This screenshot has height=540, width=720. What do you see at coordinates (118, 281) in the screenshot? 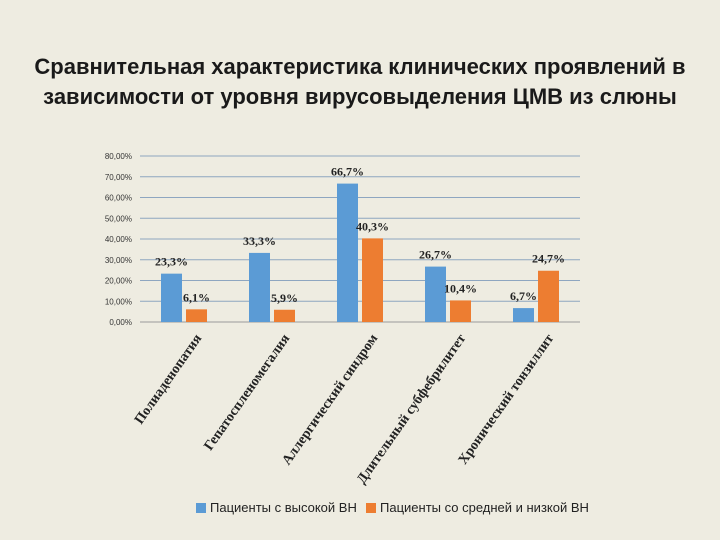
I see `y-tick-label: 20,00%` at bounding box center [118, 281].